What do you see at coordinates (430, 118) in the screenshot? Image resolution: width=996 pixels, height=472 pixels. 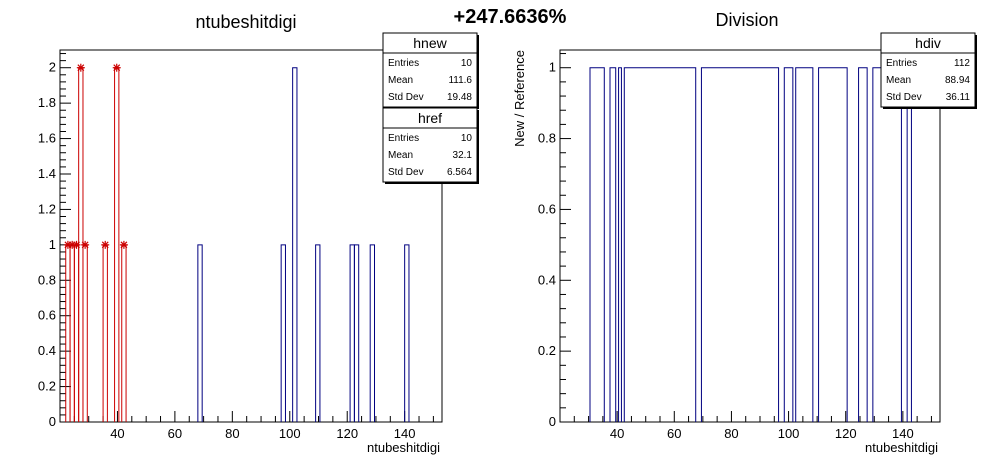 I see `stats-box-title: href` at bounding box center [430, 118].